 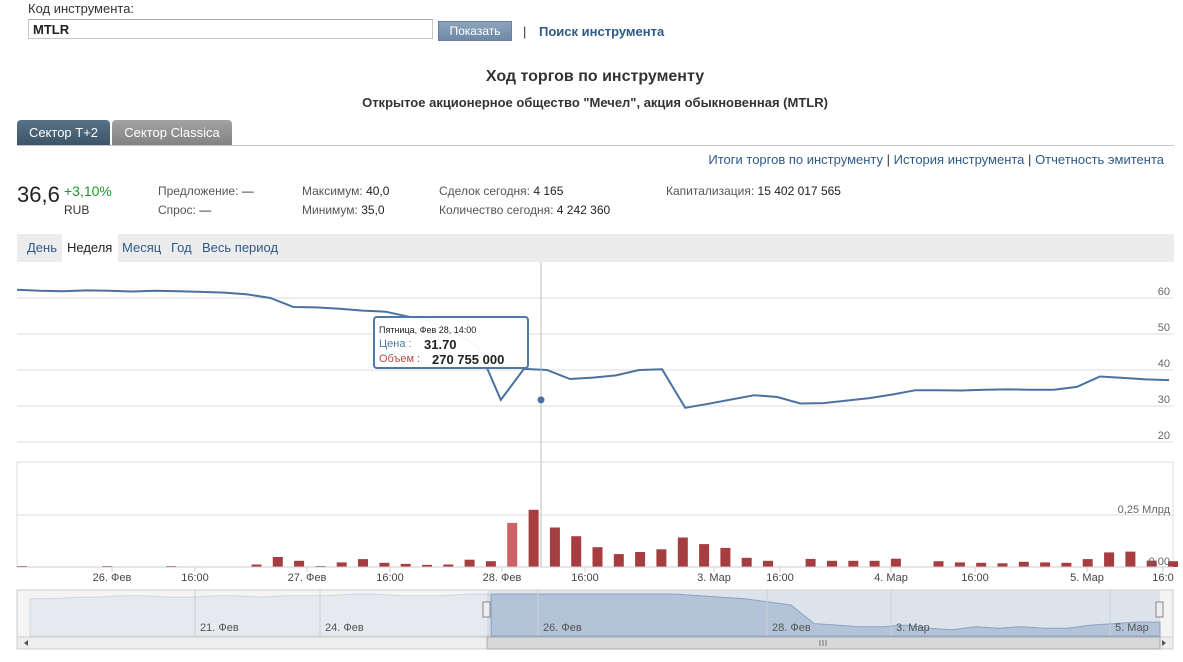 I want to click on offer-label: Предложение:, so click(x=198, y=191).